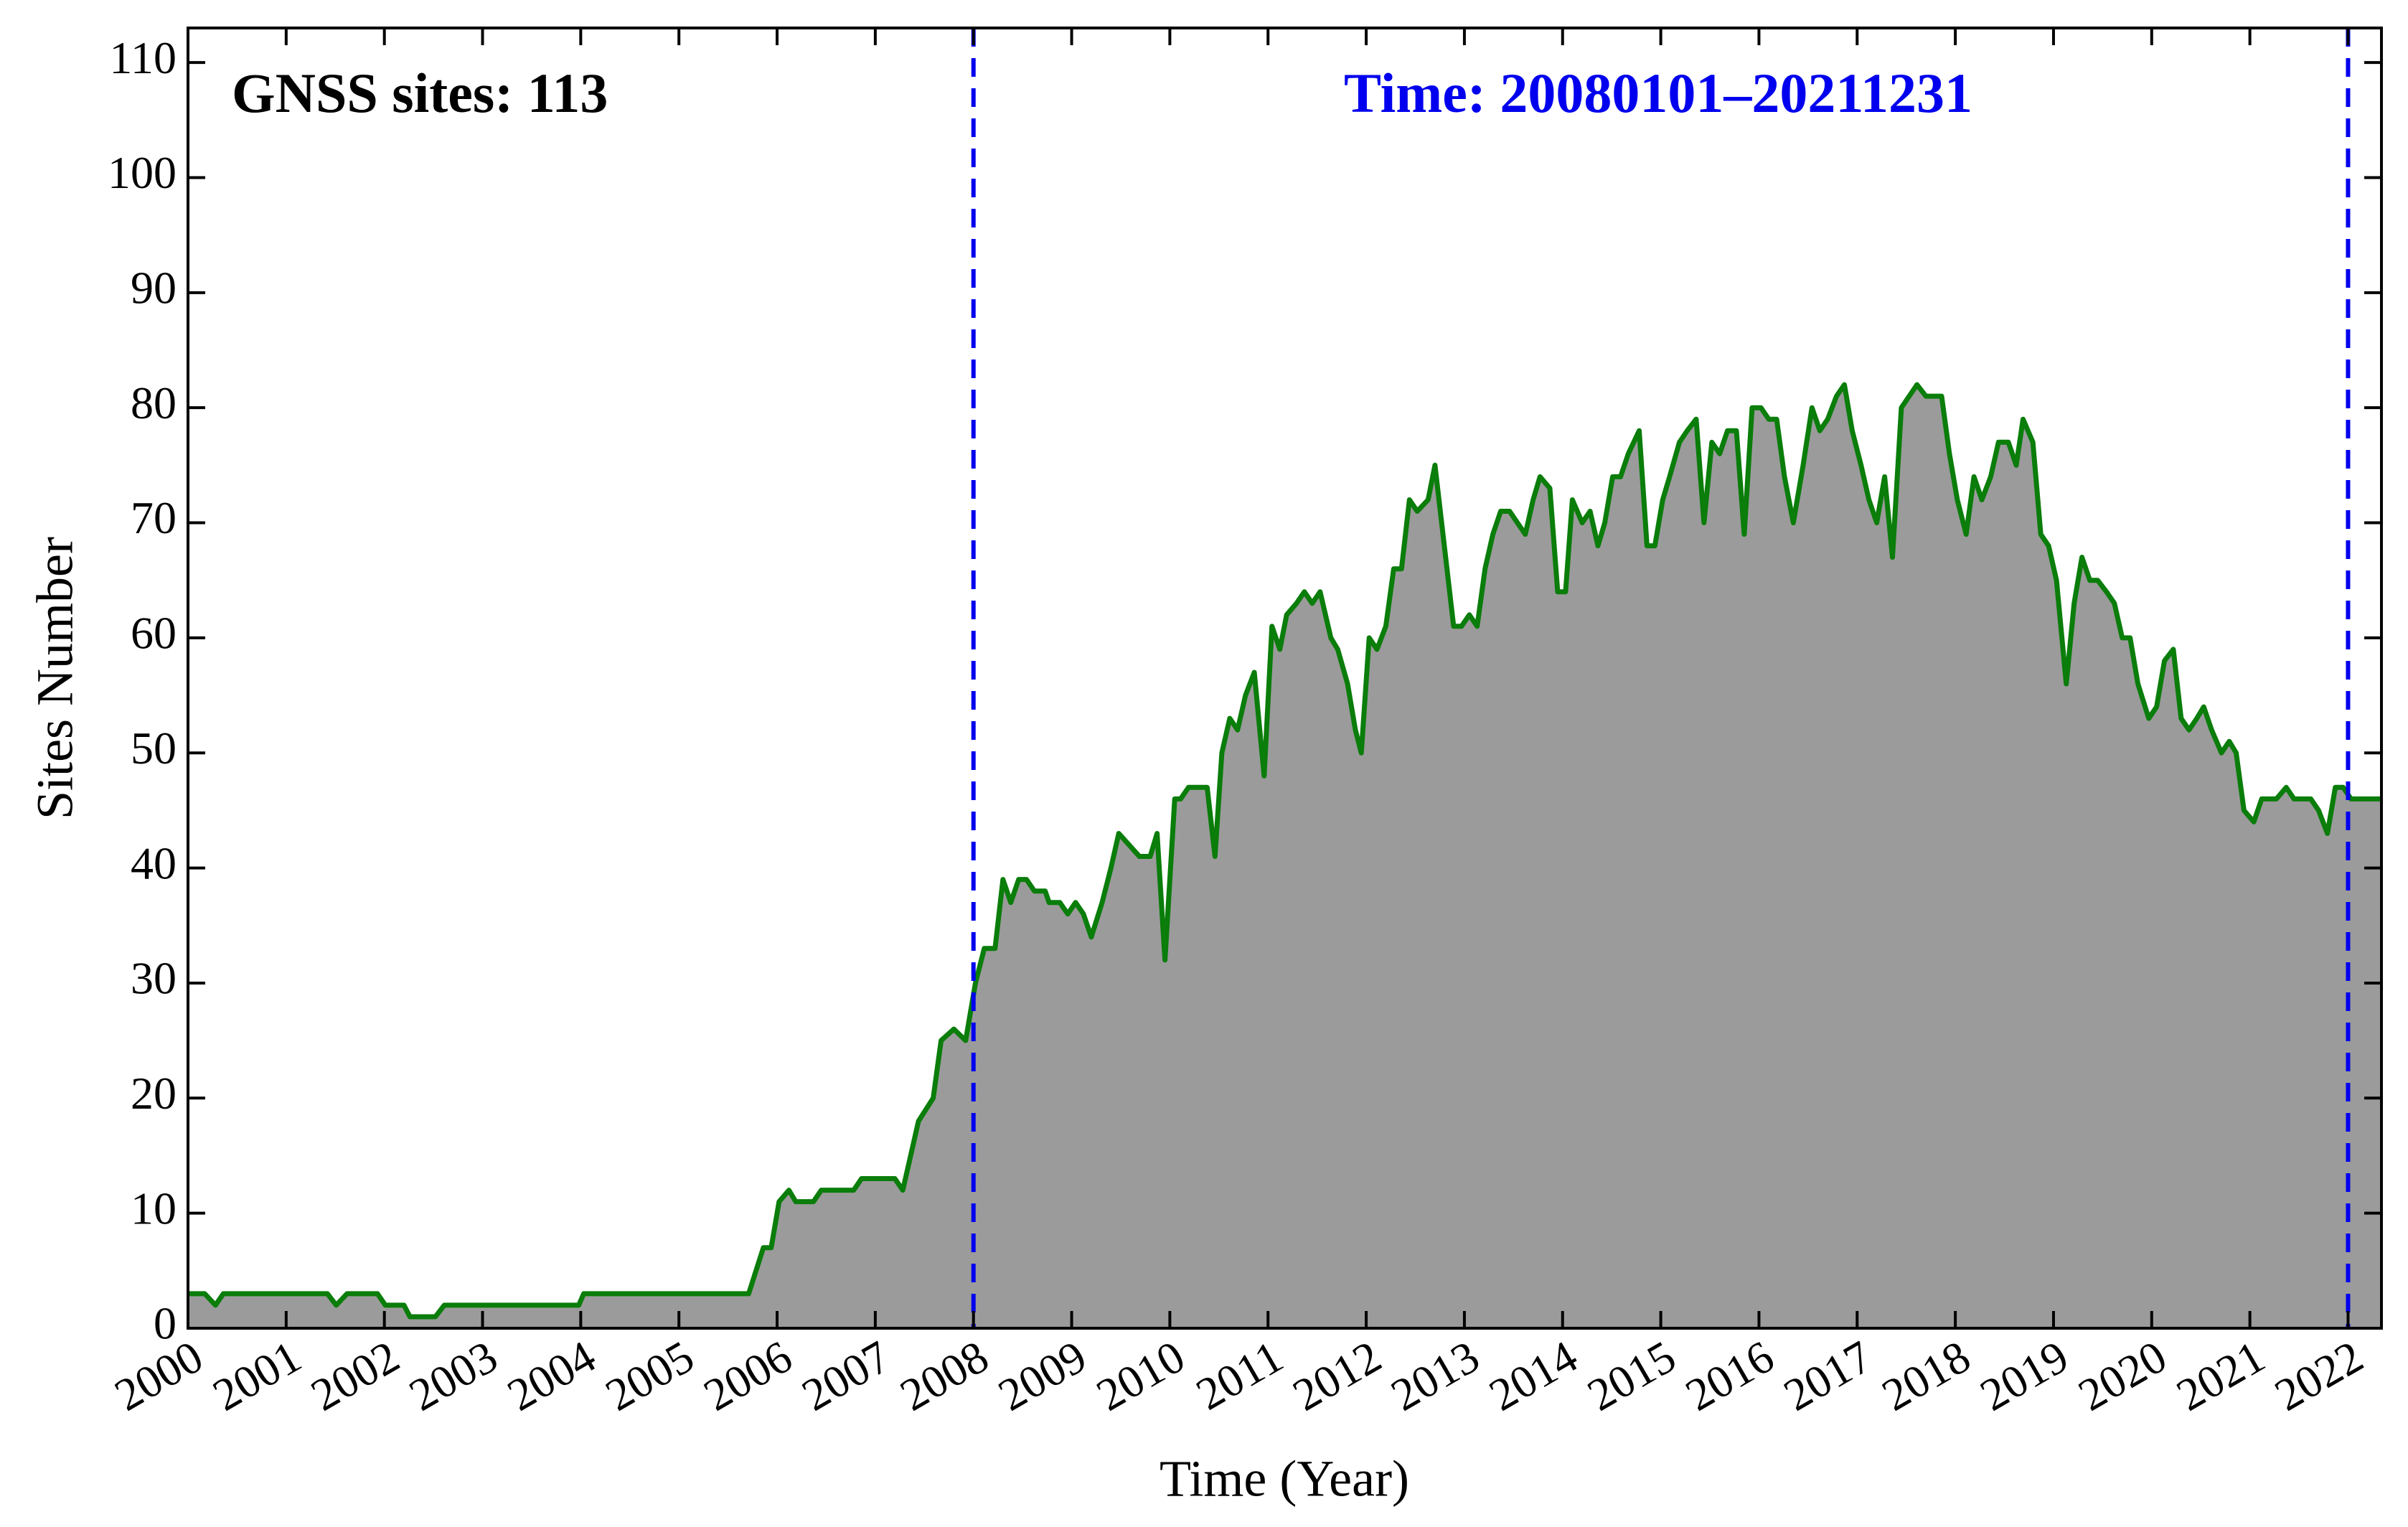 This screenshot has width=2408, height=1527. Describe the element at coordinates (1239, 1374) in the screenshot. I see `x-tick-label: 2011` at that location.